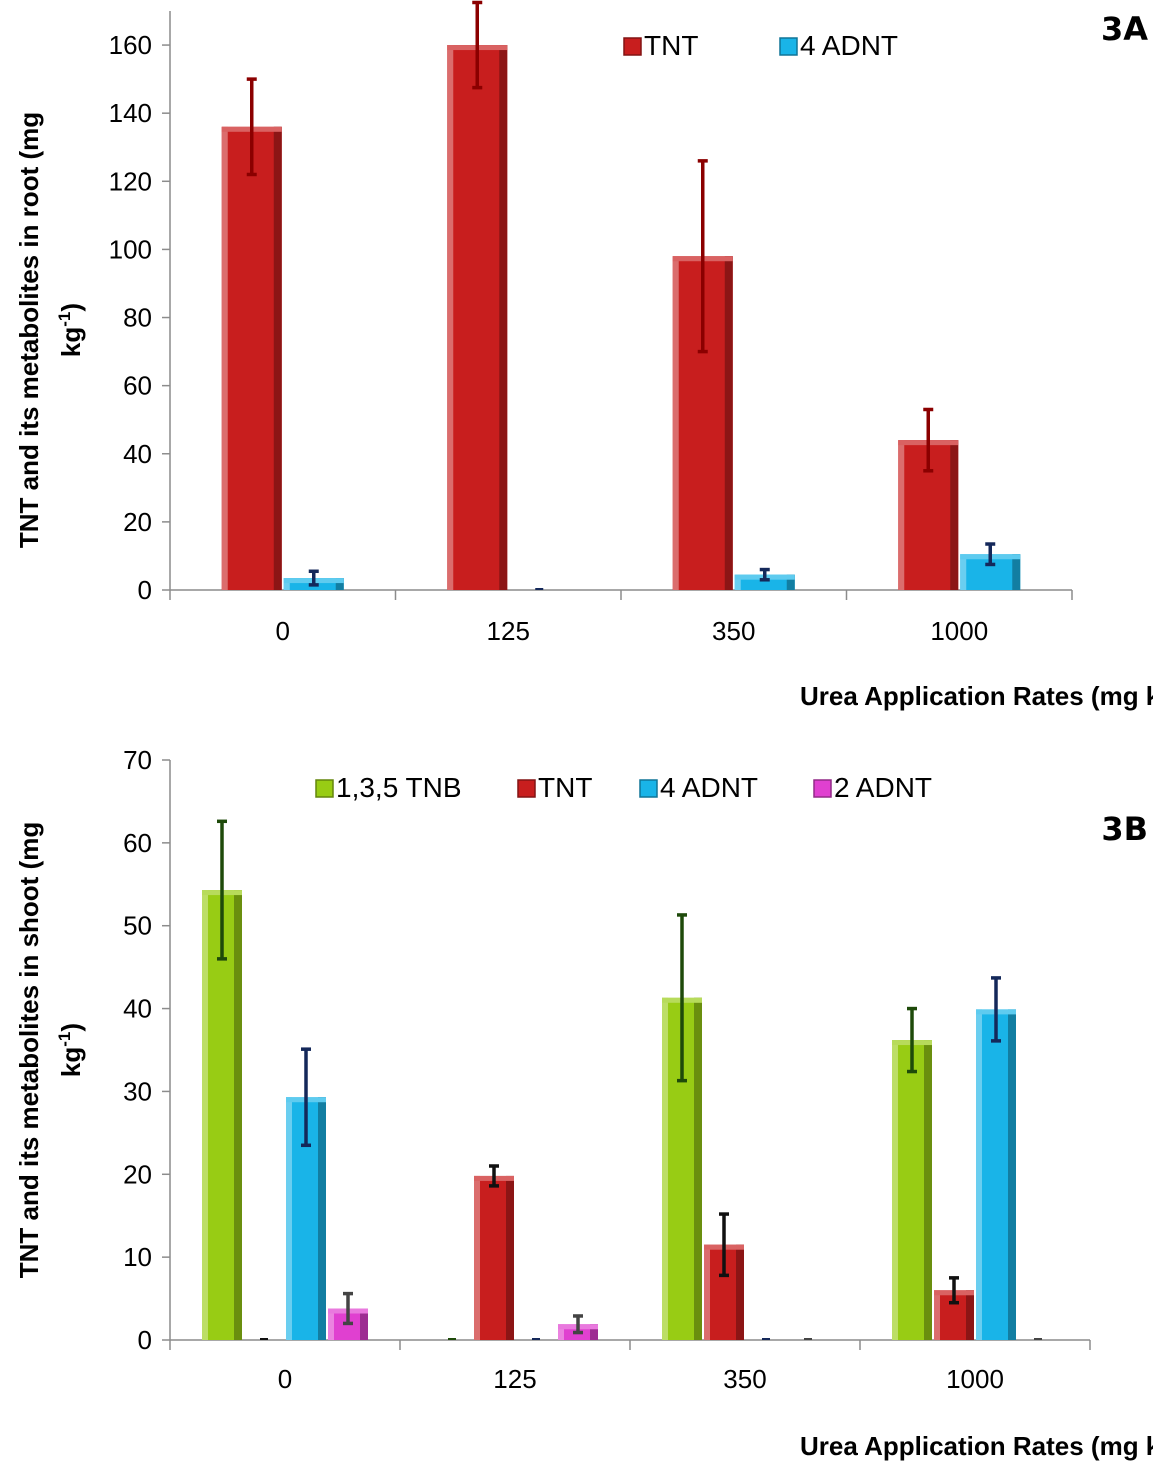  I want to click on legend-item-3b-3: 2 ADNT, so click(872, 787).